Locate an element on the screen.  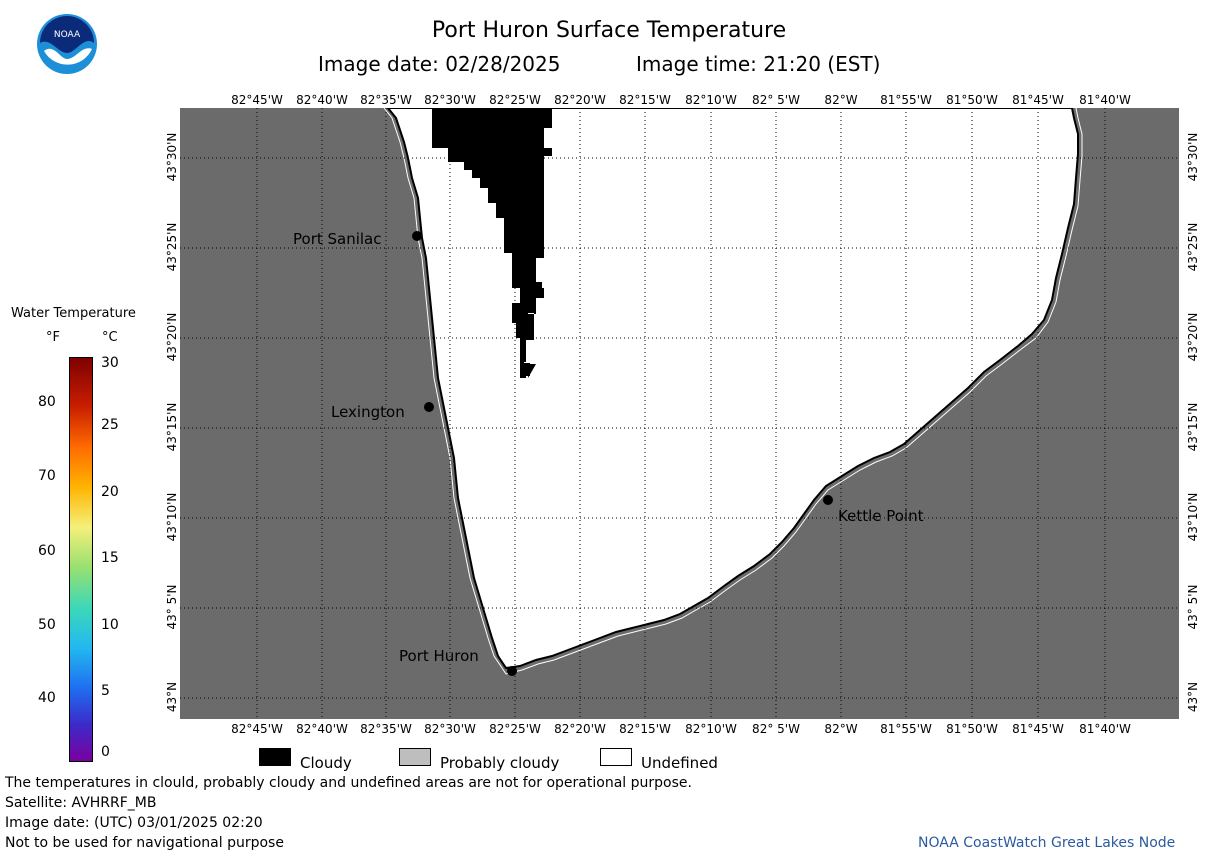
legend-undefined-label: Undefined is located at coordinates (679, 763).